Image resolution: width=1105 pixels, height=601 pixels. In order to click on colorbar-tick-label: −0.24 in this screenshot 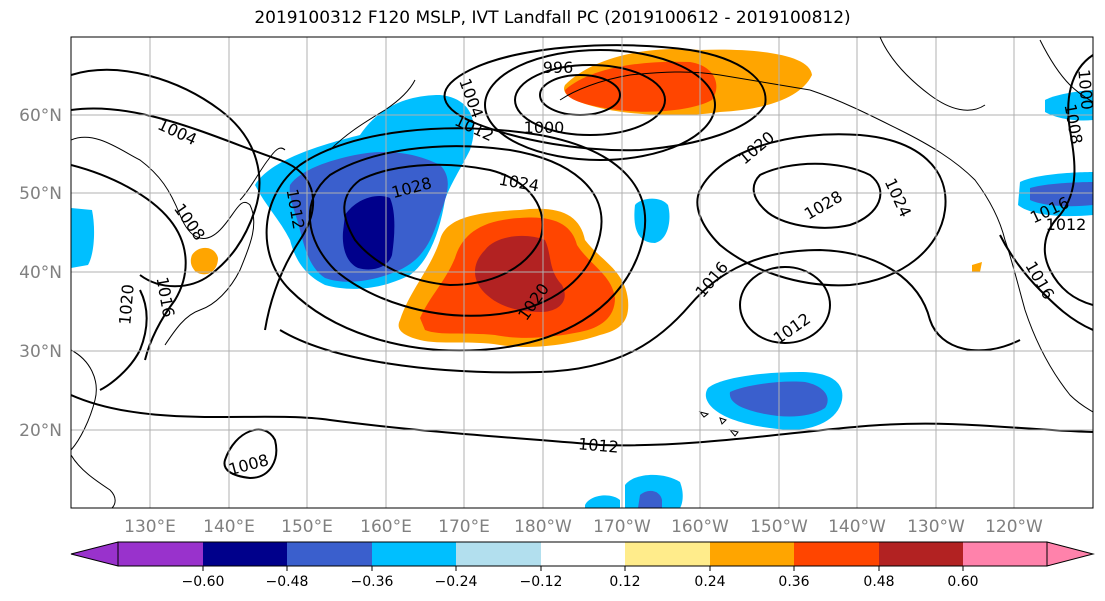, I will do `click(456, 582)`.